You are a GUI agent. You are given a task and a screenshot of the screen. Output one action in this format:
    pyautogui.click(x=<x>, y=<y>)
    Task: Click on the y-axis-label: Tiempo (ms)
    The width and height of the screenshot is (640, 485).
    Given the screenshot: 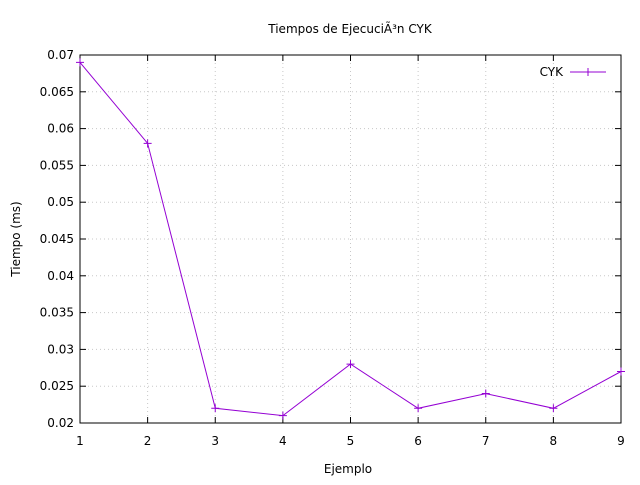 What is the action you would take?
    pyautogui.click(x=16, y=239)
    